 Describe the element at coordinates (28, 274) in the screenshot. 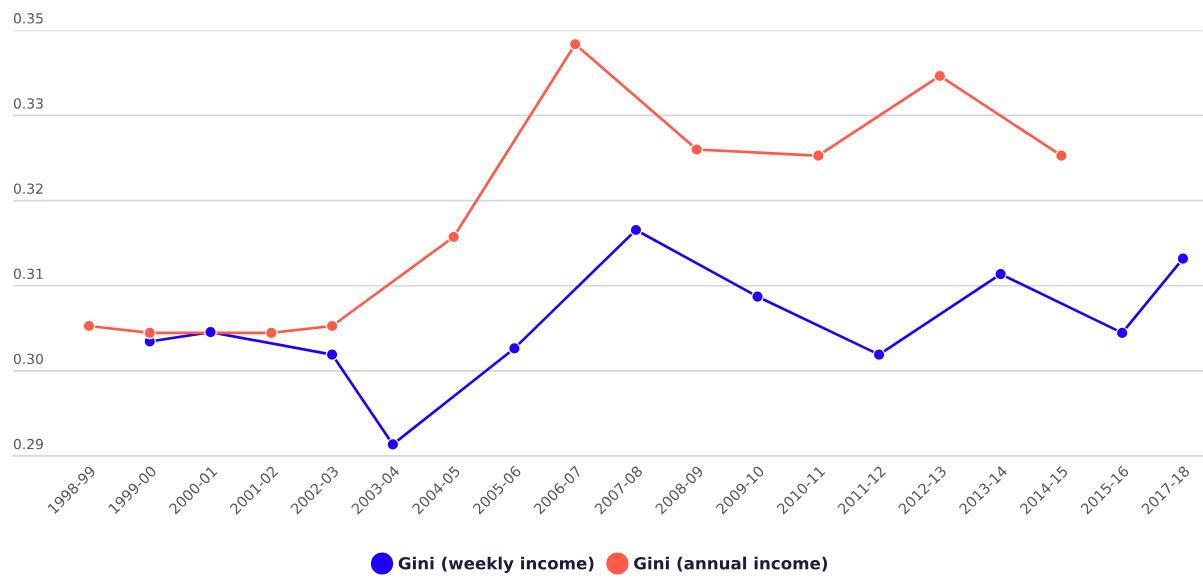

I see `y-tick-label: 0.31` at that location.